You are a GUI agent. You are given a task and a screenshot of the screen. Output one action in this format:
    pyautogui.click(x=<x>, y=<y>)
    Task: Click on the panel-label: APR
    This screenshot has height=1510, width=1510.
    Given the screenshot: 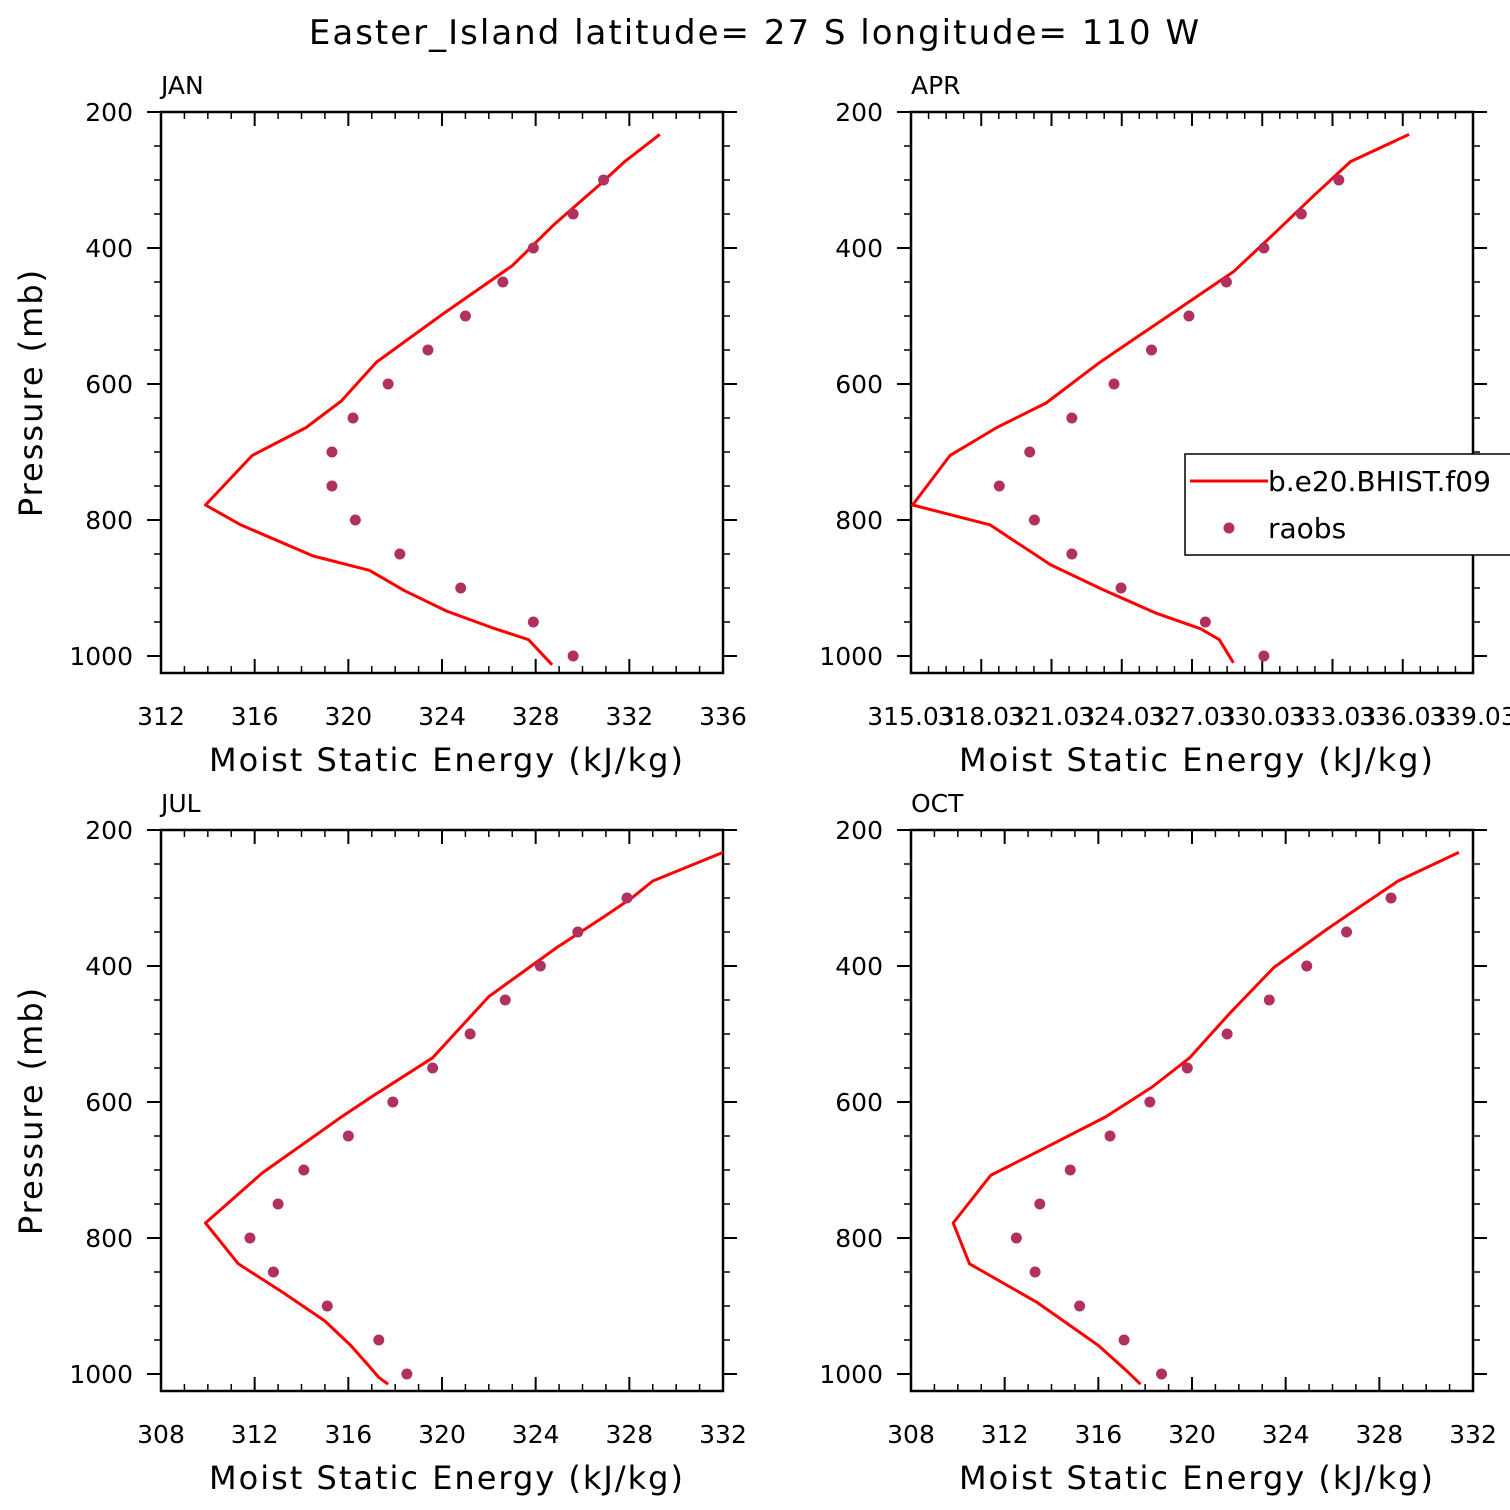 What is the action you would take?
    pyautogui.click(x=936, y=85)
    